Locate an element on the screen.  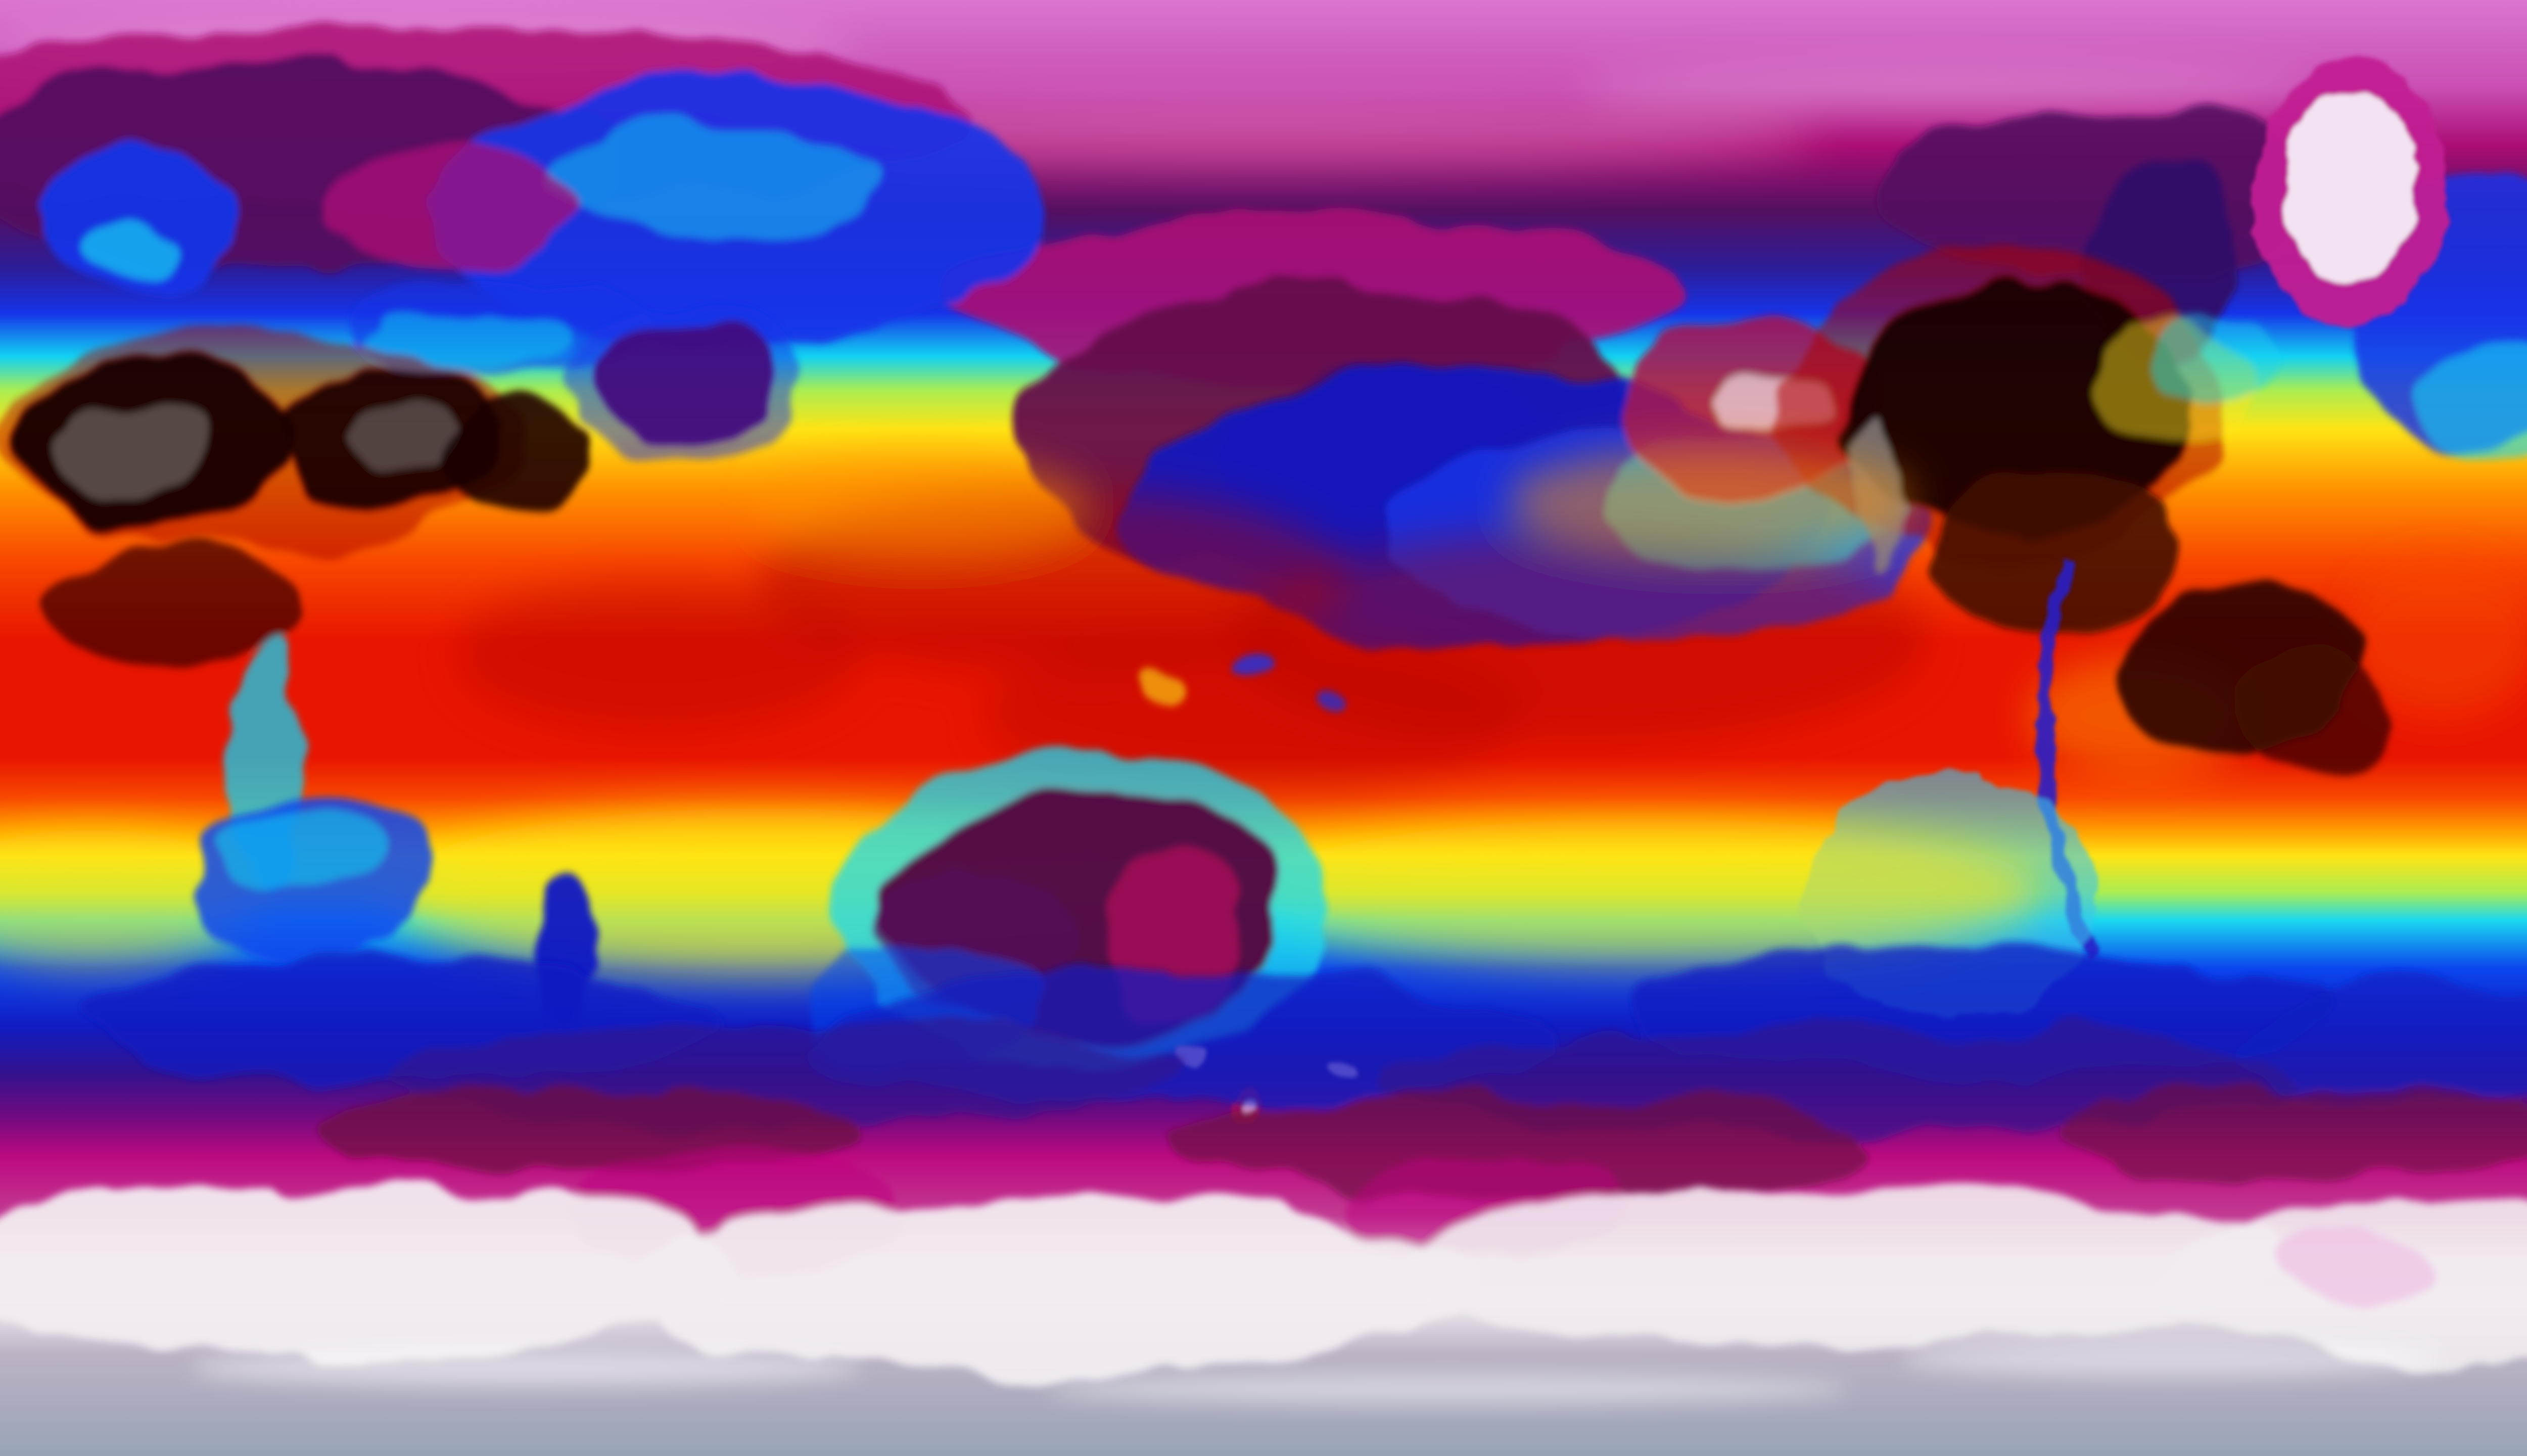
antarctic-plateau-streaks is located at coordinates (1316, 1372).